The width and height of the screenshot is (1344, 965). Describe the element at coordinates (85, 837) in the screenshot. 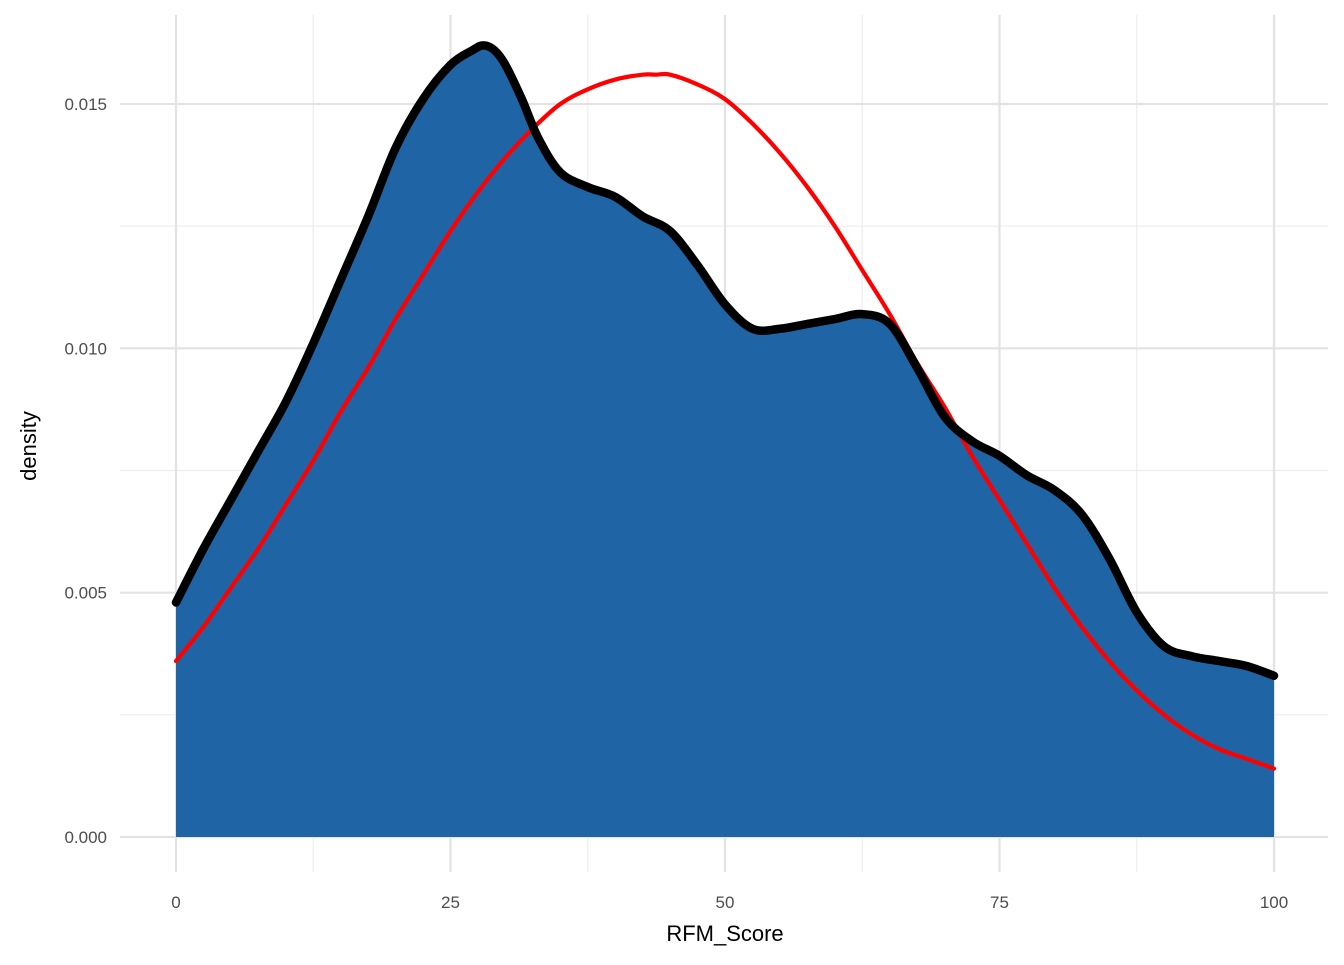

I see `y-tick-label: 0.000` at that location.